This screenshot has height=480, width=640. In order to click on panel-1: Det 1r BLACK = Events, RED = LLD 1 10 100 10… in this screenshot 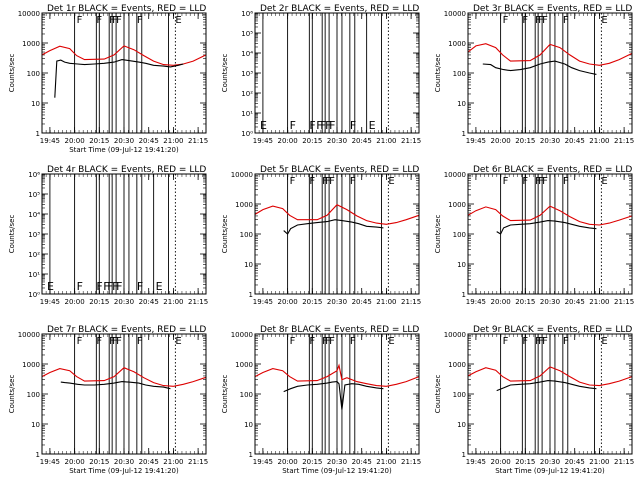, I will do `click(108, 79)`.